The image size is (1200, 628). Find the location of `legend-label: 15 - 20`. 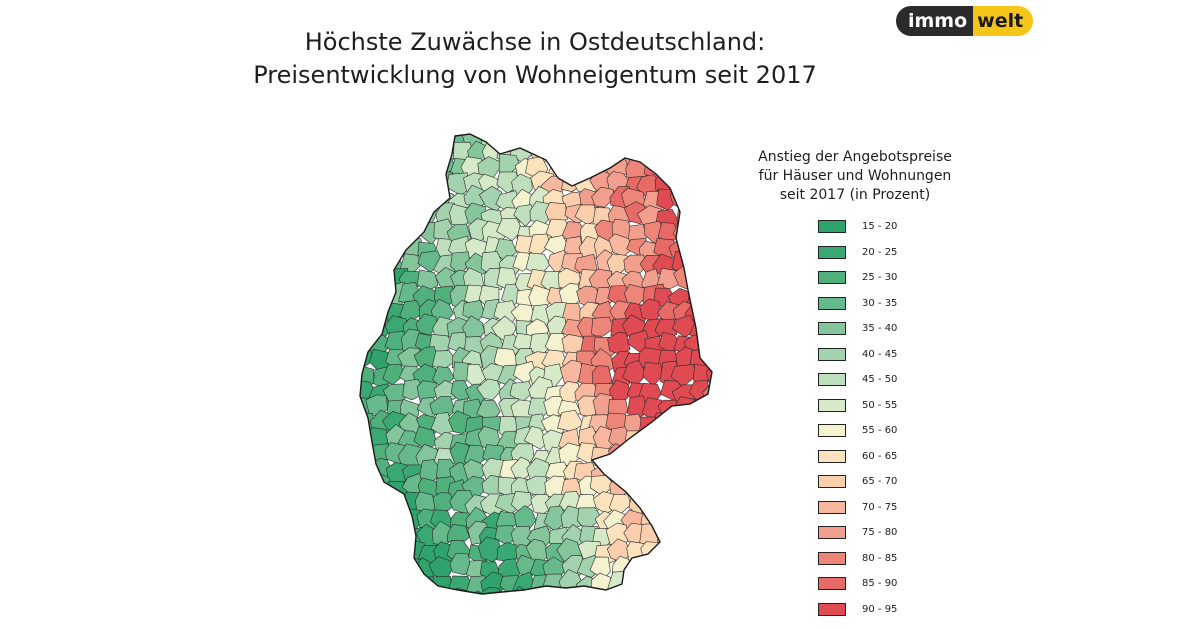

legend-label: 15 - 20 is located at coordinates (880, 227).